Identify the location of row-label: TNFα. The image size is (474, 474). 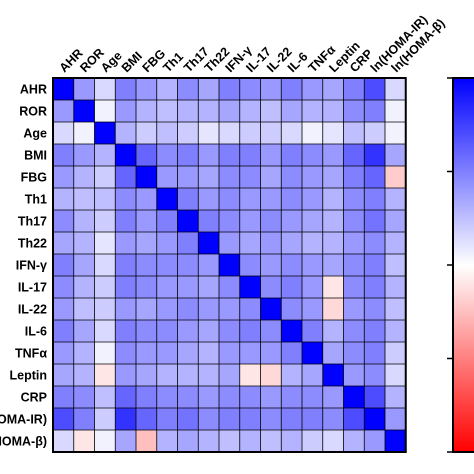
(31, 354).